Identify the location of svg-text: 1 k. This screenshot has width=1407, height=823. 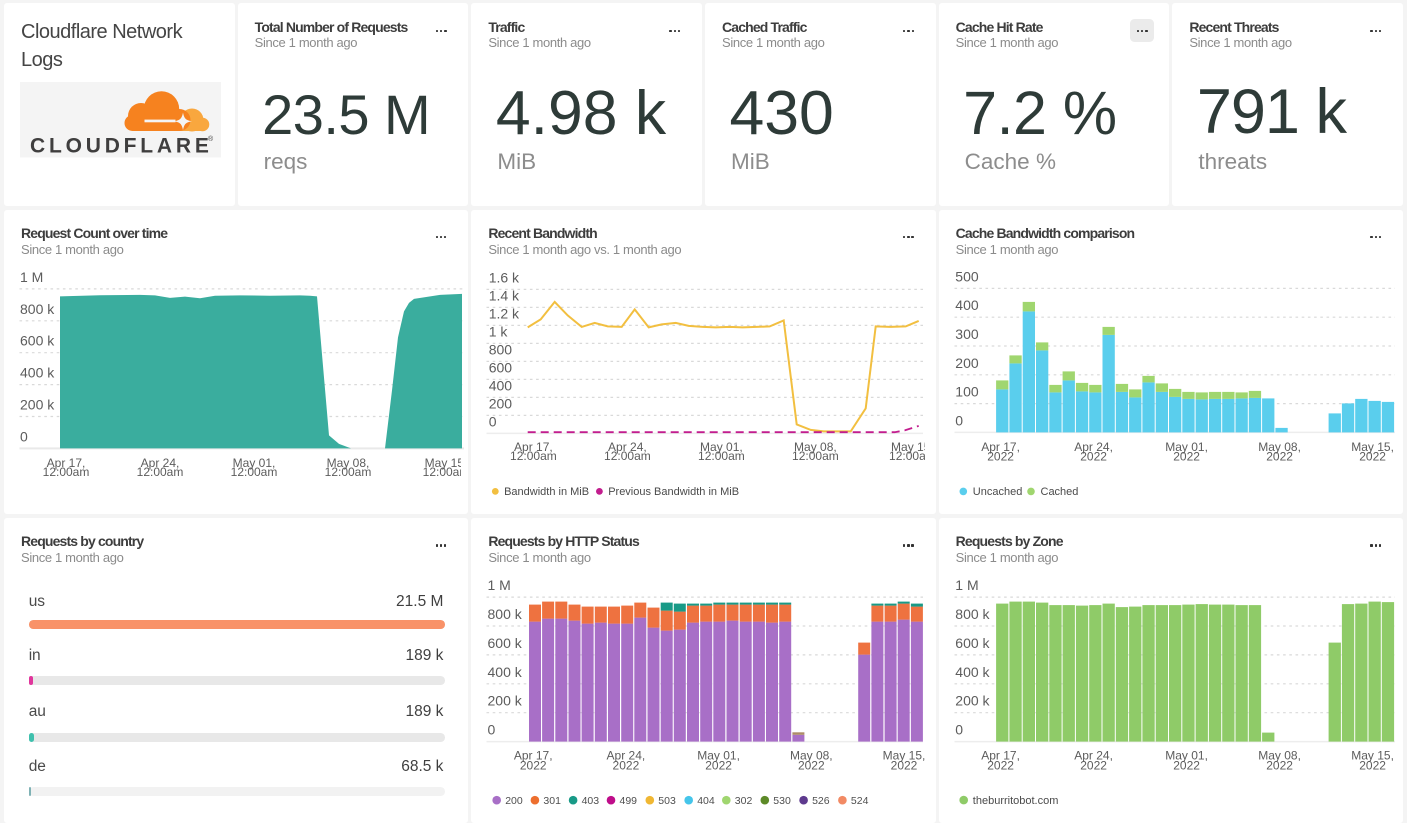
(499, 331).